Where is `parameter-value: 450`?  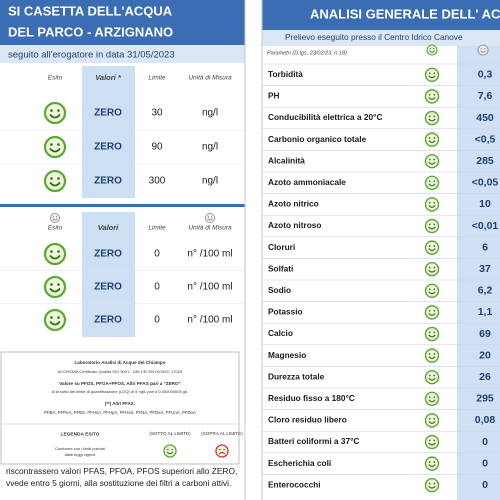
parameter-value: 450 is located at coordinates (485, 118).